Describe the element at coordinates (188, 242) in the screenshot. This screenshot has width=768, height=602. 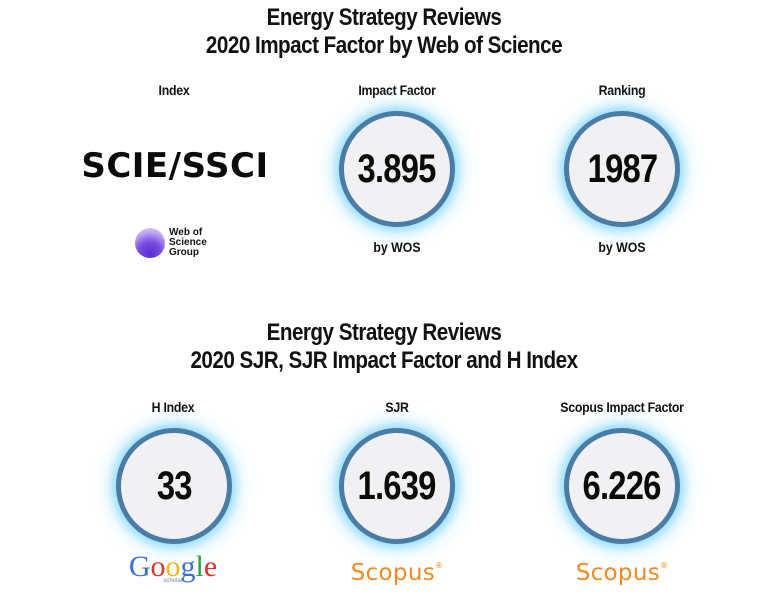
I see `wos-logo-text: Web of Science Group` at that location.